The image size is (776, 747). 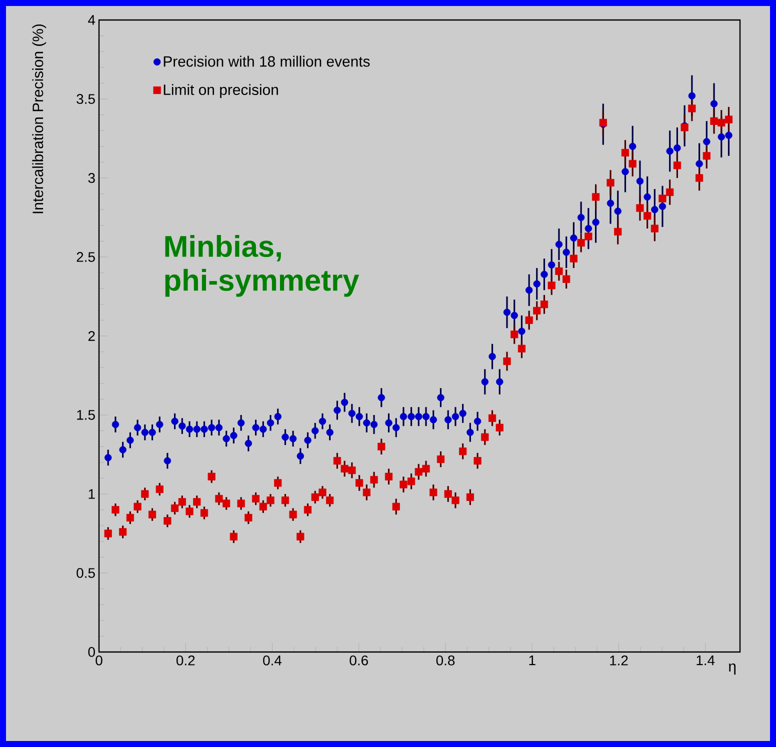 I want to click on y-tick-label: 2, so click(x=91, y=336).